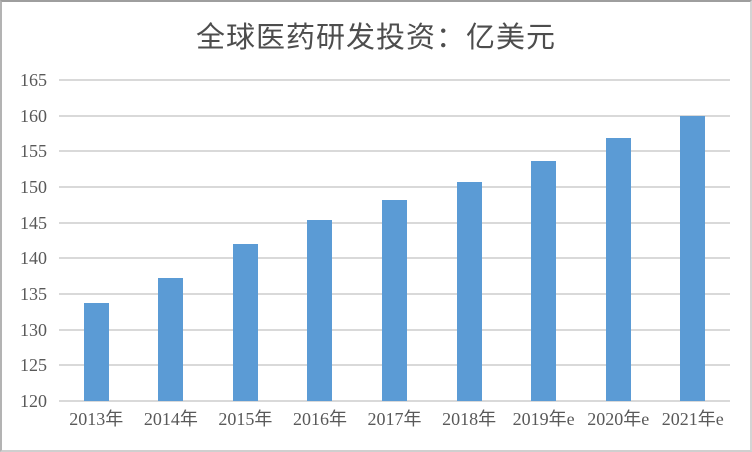 The width and height of the screenshot is (752, 452). Describe the element at coordinates (469, 291) in the screenshot. I see `bar-2018年` at that location.